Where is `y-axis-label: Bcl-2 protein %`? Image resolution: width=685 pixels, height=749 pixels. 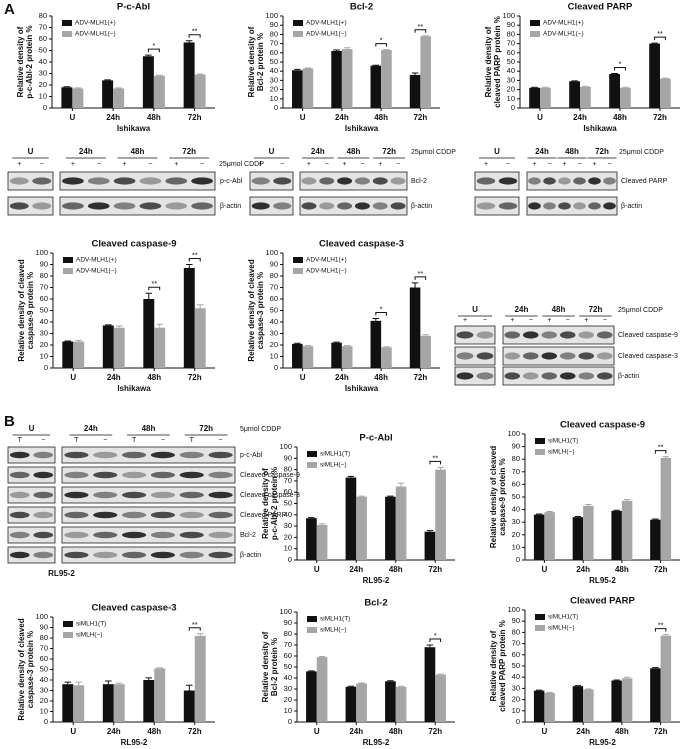
y-axis-label: Bcl-2 protein % is located at coordinates (274, 667).